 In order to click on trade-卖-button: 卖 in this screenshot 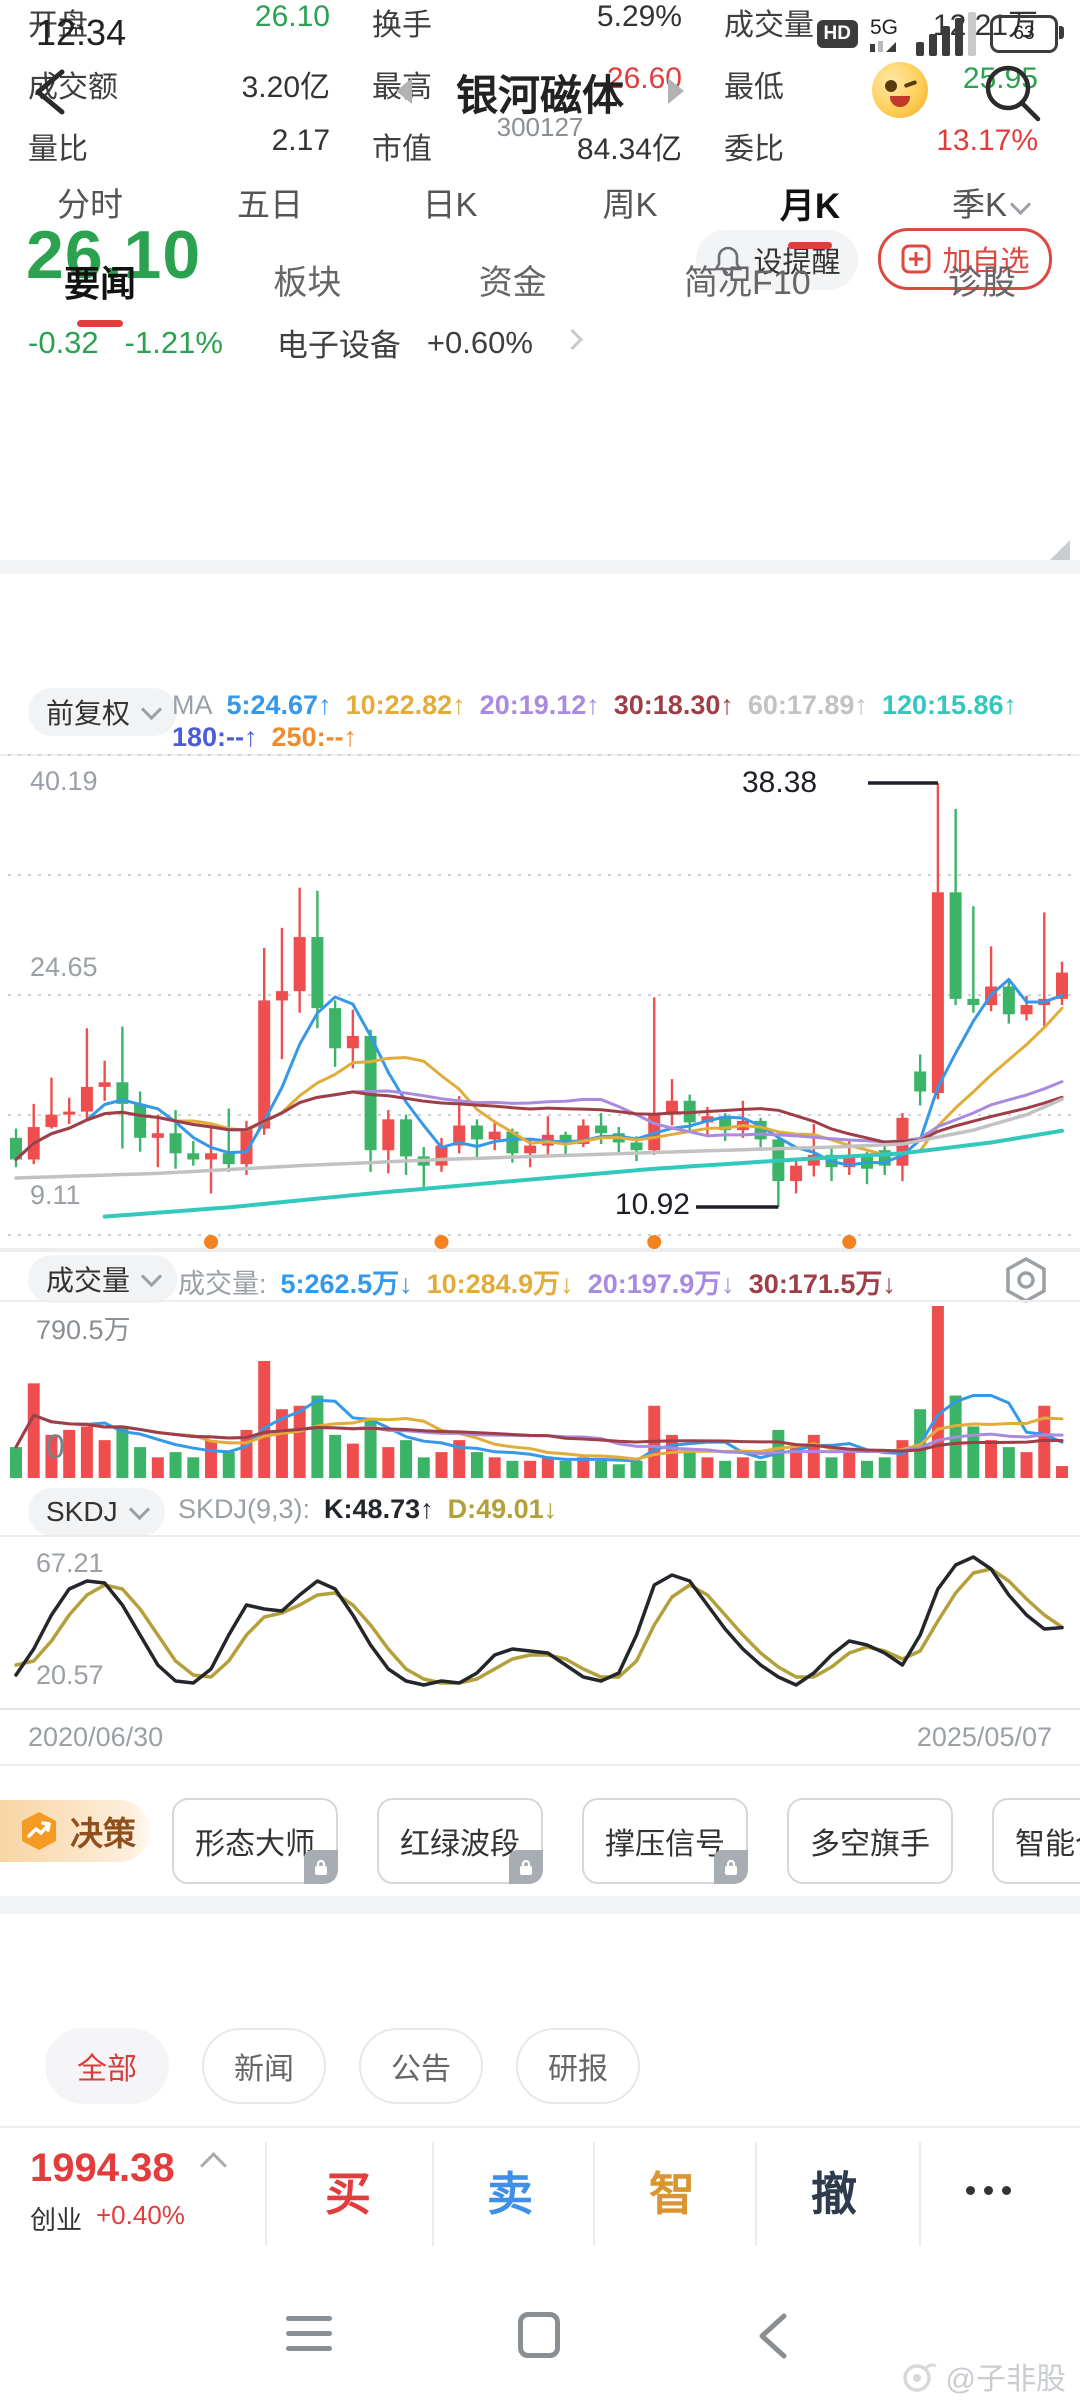, I will do `click(510, 2191)`.